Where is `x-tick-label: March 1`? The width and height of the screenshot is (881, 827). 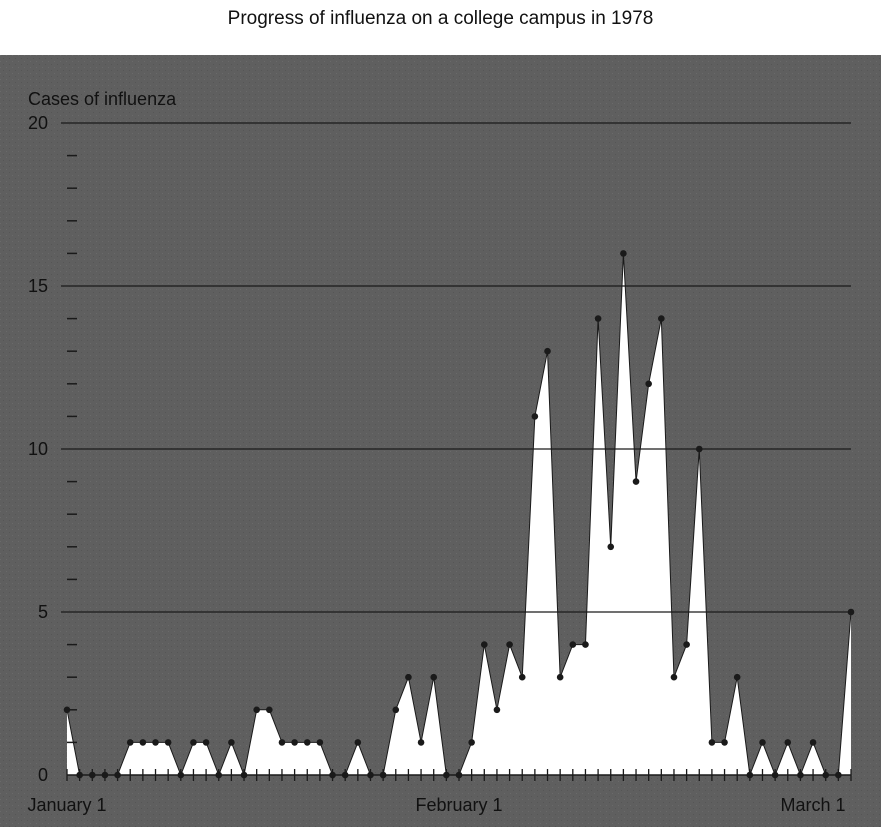
x-tick-label: March 1 is located at coordinates (813, 805).